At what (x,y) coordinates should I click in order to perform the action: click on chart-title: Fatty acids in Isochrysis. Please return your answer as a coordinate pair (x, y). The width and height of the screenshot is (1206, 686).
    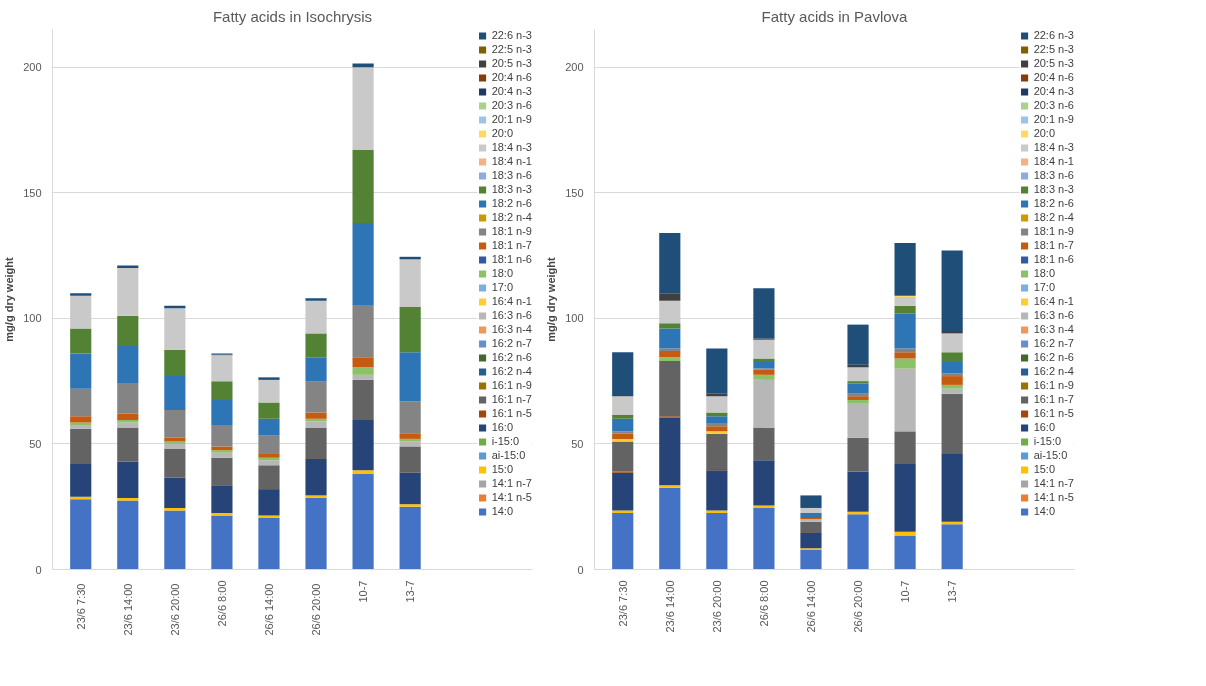
    Looking at the image, I should click on (292, 16).